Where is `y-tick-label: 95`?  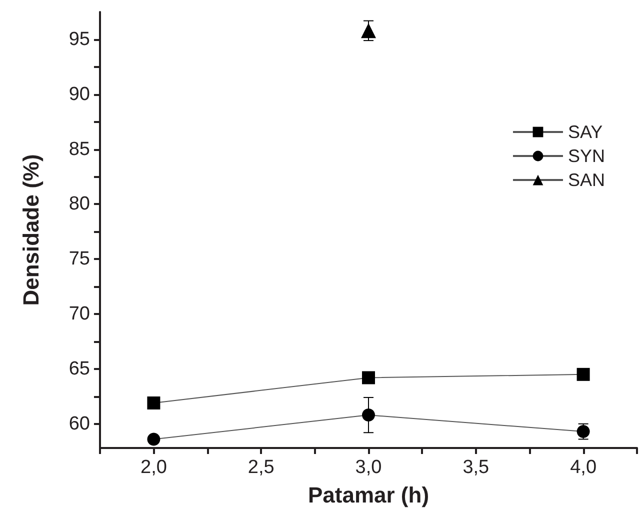 y-tick-label: 95 is located at coordinates (79, 39).